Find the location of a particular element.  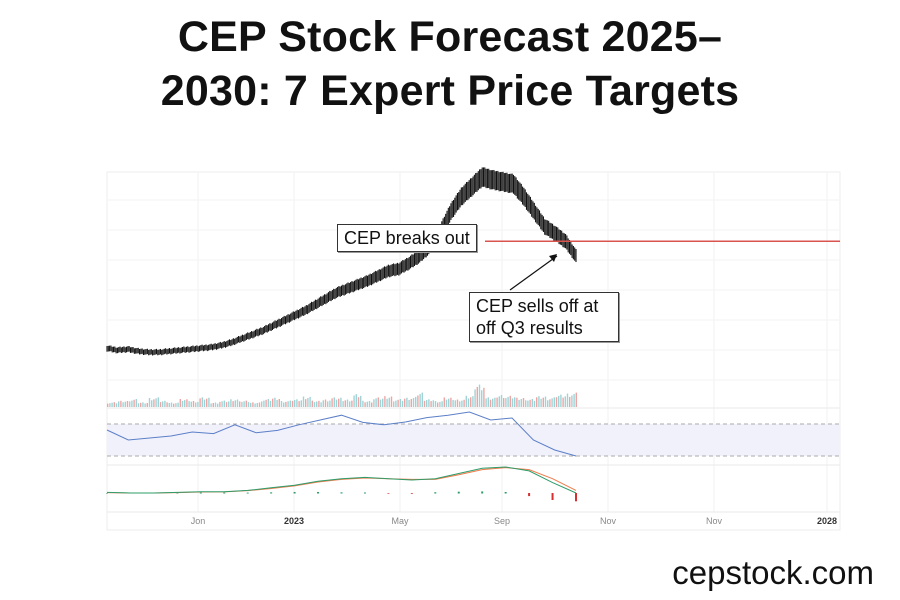

headline-line-2: 2030: 7 Expert Price Targets is located at coordinates (450, 91).